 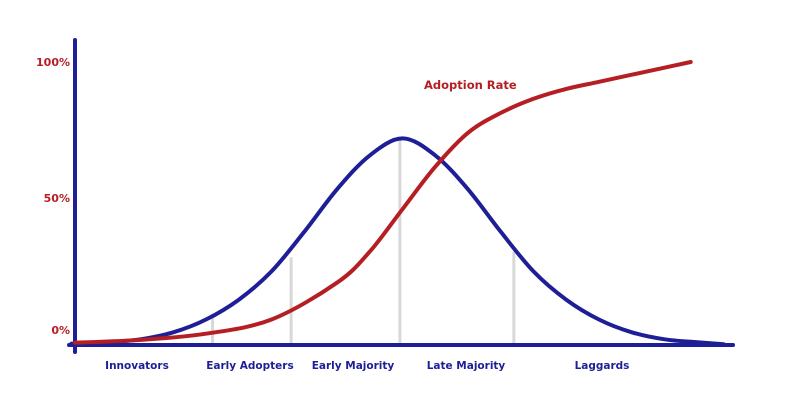 What do you see at coordinates (602, 366) in the screenshot?
I see `category-label-laggards: Laggards` at bounding box center [602, 366].